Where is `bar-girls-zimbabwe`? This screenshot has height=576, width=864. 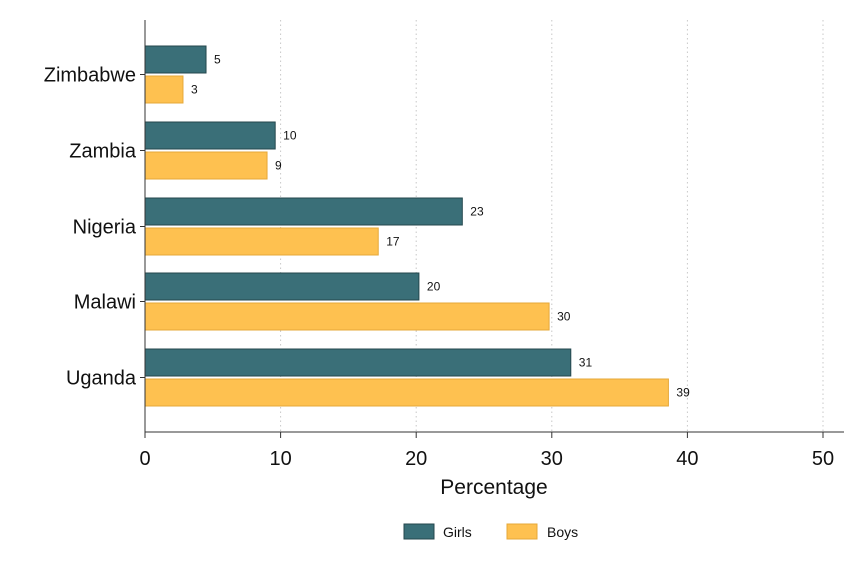 bar-girls-zimbabwe is located at coordinates (175, 59).